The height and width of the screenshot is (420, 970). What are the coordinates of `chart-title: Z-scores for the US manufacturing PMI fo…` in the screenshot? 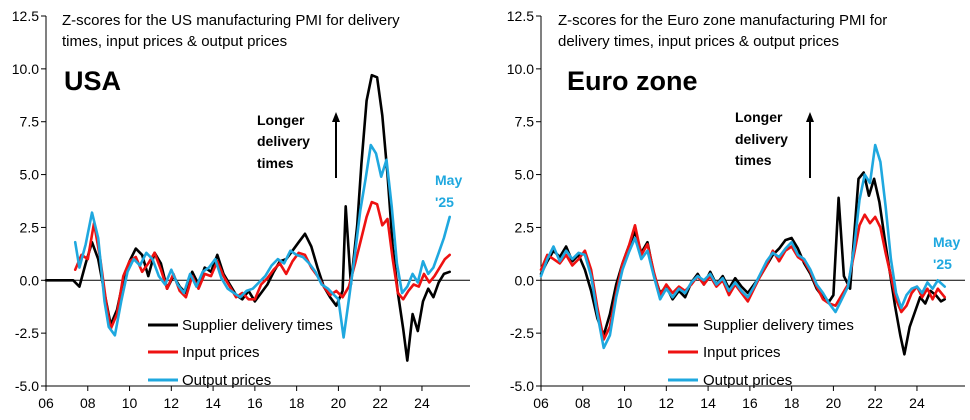 It's located at (231, 20).